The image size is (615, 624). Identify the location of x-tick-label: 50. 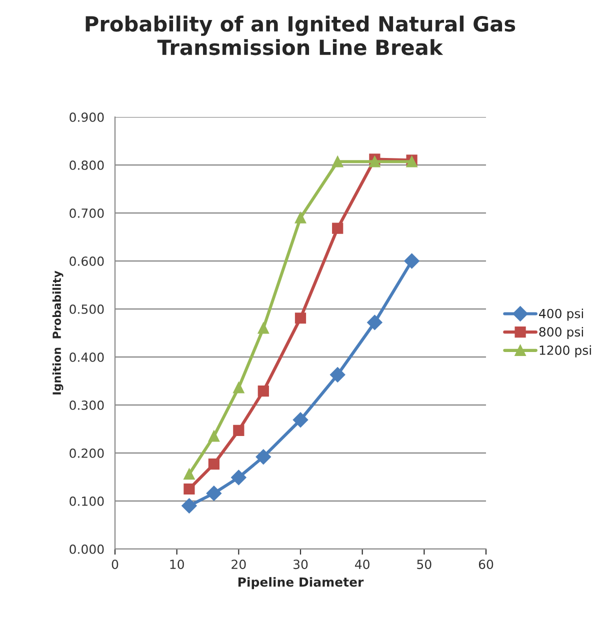
(424, 565).